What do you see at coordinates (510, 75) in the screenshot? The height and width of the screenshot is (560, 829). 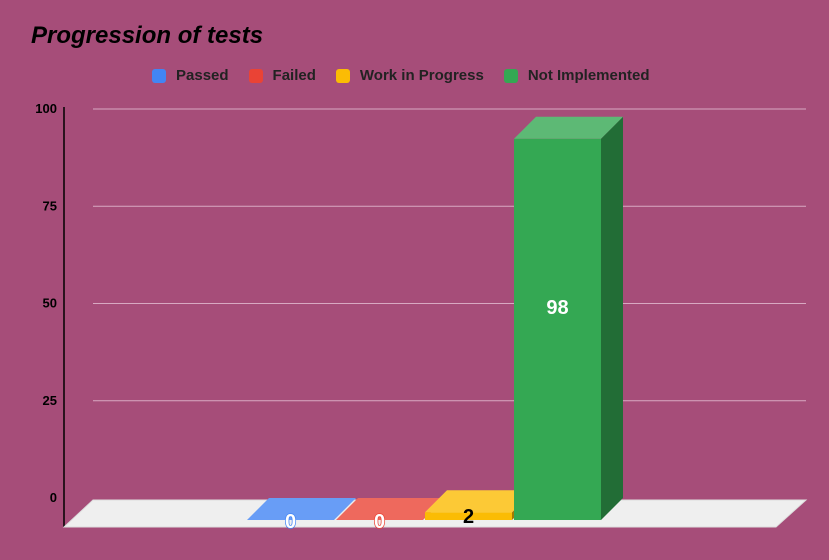 I see `legend-swatch-not-implemented` at bounding box center [510, 75].